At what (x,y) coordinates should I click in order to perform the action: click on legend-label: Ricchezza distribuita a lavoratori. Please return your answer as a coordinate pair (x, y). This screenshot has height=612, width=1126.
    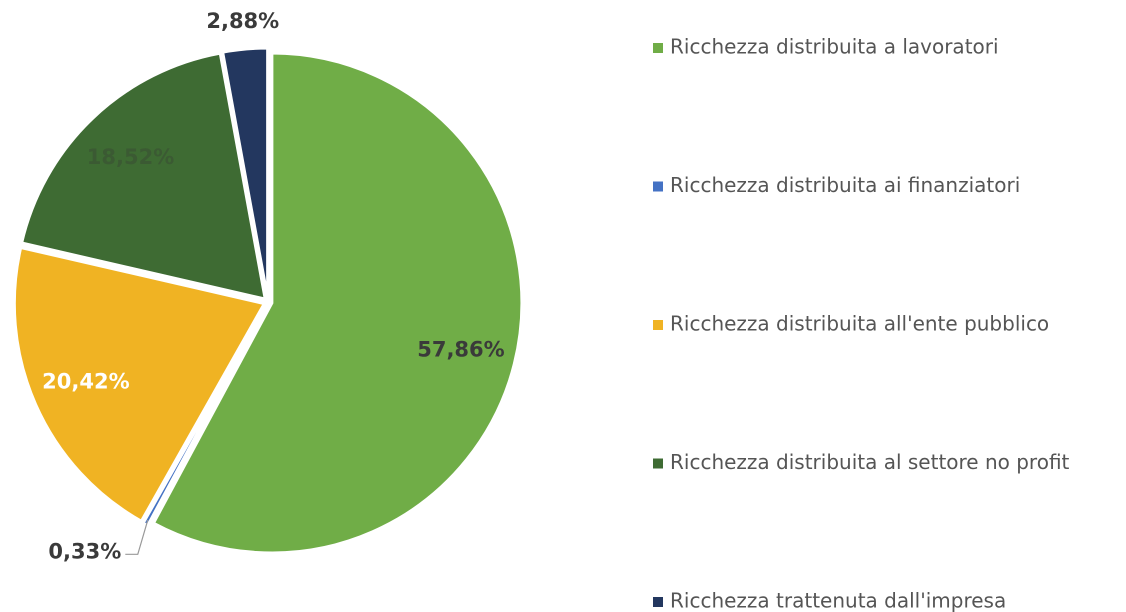
    Looking at the image, I should click on (834, 47).